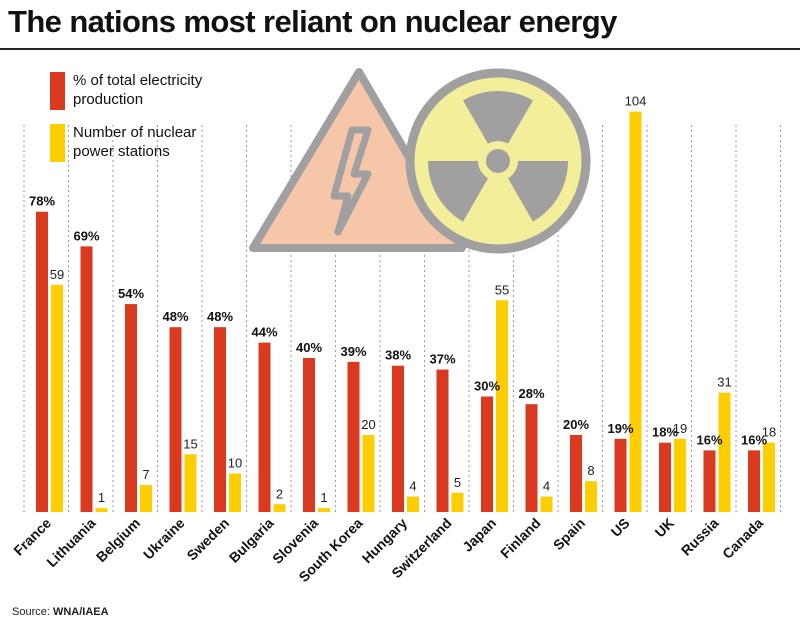  Describe the element at coordinates (42, 201) in the screenshot. I see `data-label-percent-france: 78%` at that location.